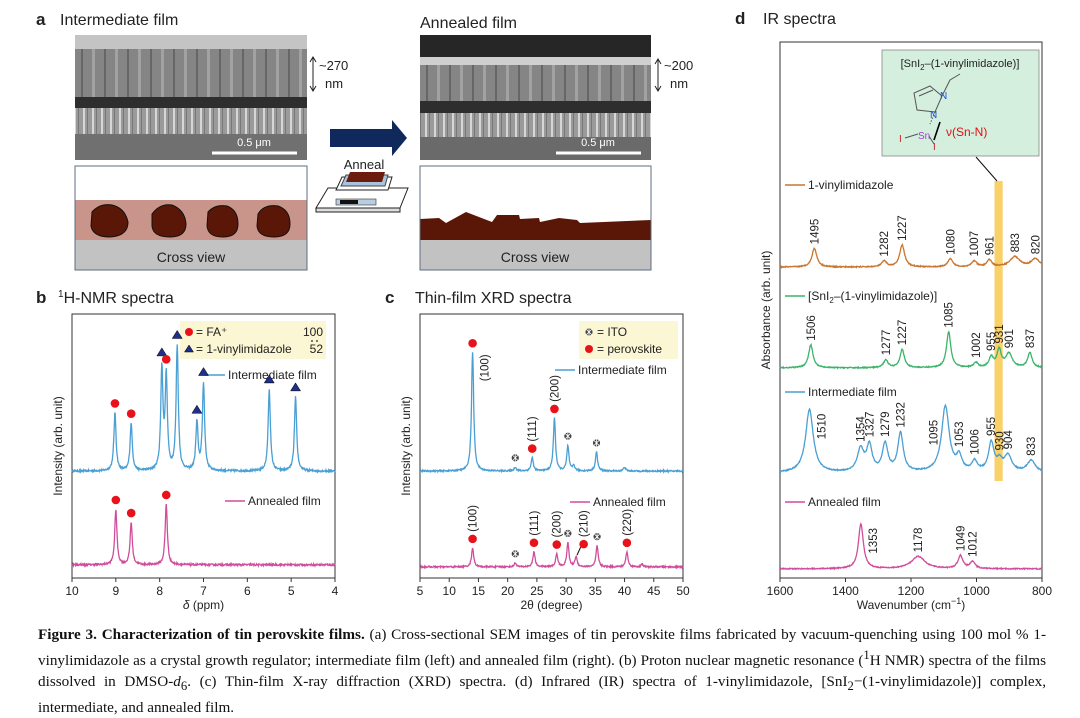  I want to click on legend-label: [SnI2–(1-vinylimidazole)], so click(872, 297).